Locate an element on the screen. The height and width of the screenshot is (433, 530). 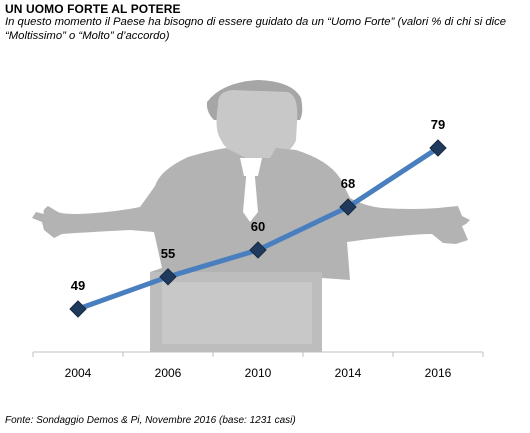
data-label: 79 is located at coordinates (438, 124).